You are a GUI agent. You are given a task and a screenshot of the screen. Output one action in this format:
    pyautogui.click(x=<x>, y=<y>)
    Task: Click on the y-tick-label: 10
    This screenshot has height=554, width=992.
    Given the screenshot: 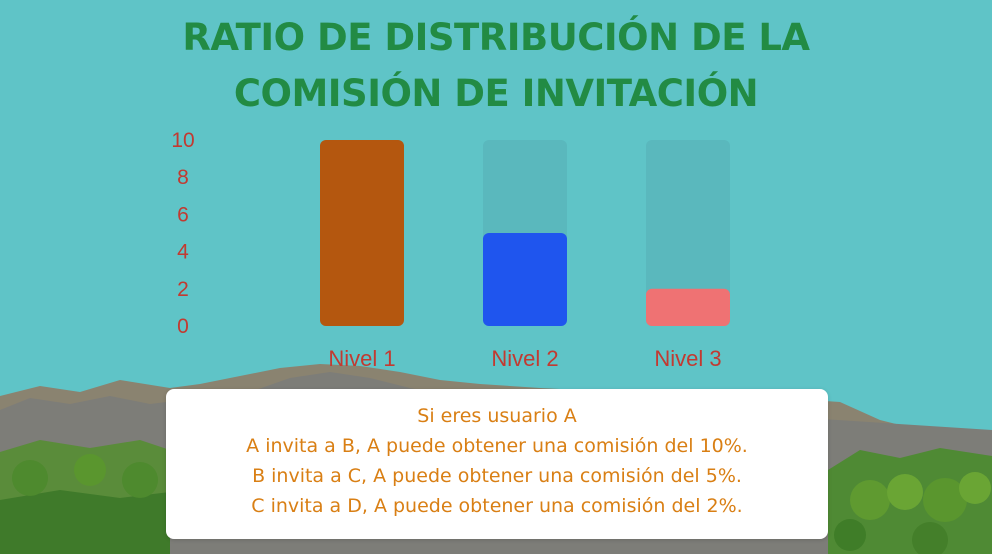 What is the action you would take?
    pyautogui.click(x=182, y=140)
    